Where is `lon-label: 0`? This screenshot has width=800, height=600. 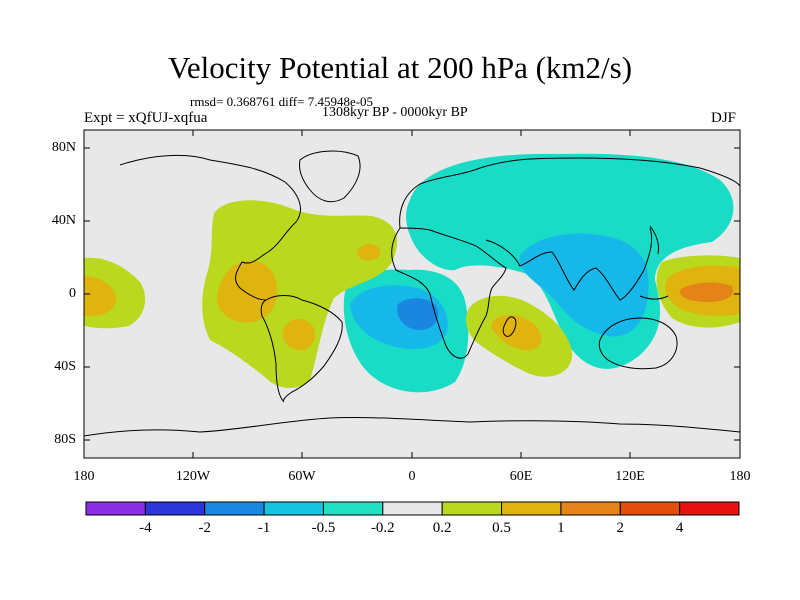
lon-label: 0 is located at coordinates (412, 476).